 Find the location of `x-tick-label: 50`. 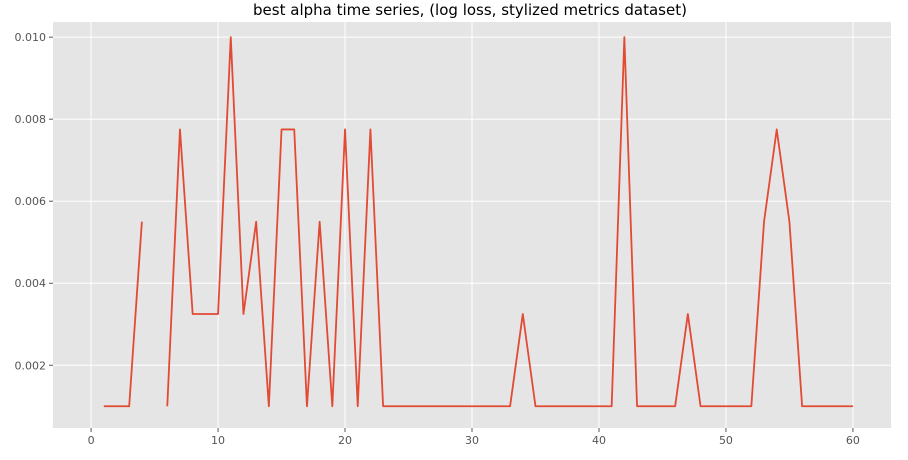

x-tick-label: 50 is located at coordinates (726, 440).